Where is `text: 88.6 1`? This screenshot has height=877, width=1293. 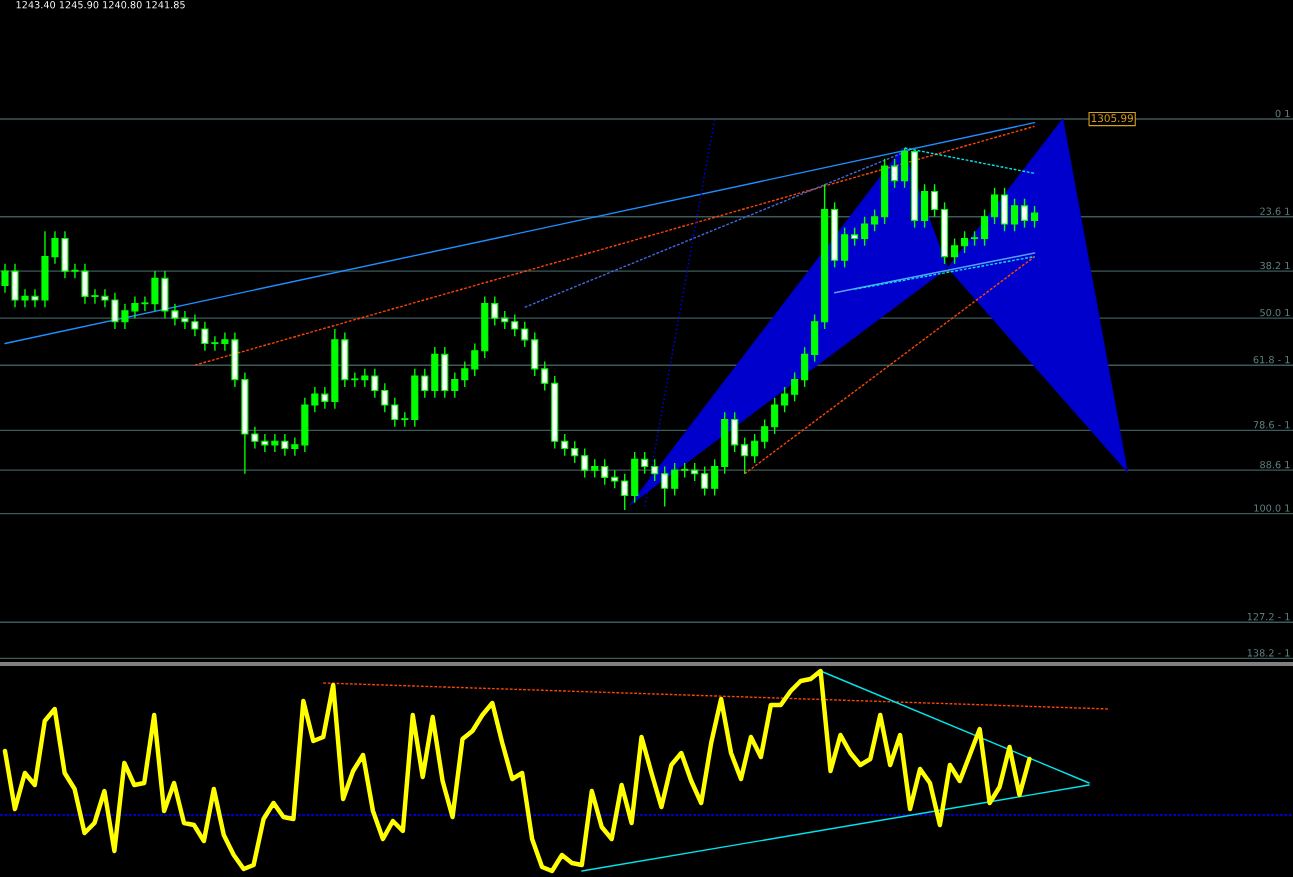
text: 88.6 1 is located at coordinates (1275, 464).